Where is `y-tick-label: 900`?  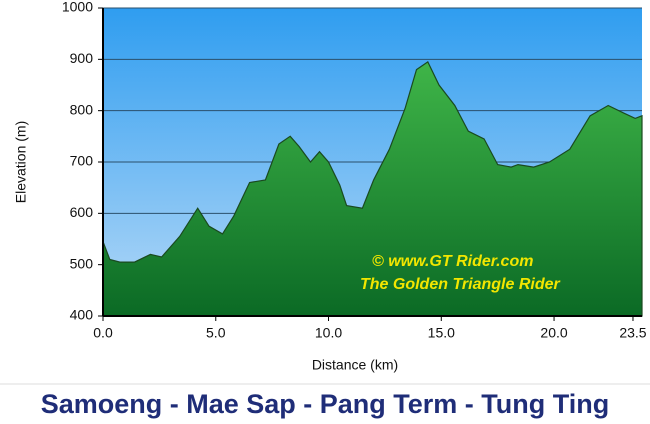
y-tick-label: 900 is located at coordinates (82, 58).